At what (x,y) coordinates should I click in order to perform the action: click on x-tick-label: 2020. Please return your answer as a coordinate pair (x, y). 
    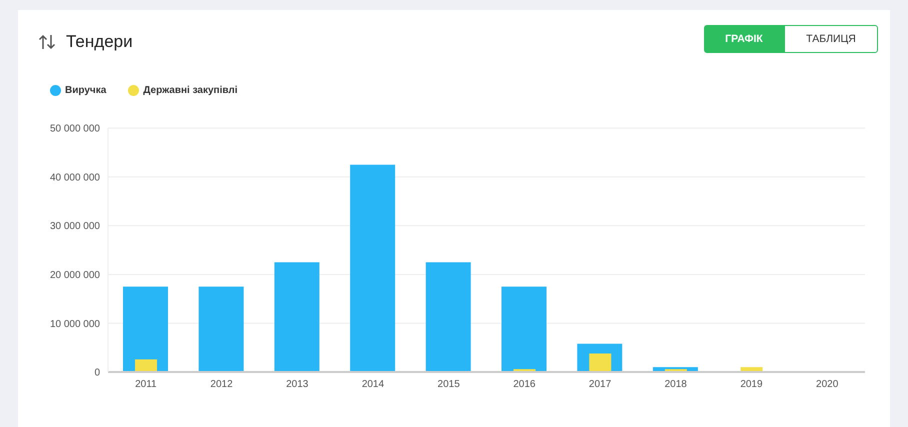
    Looking at the image, I should click on (827, 384).